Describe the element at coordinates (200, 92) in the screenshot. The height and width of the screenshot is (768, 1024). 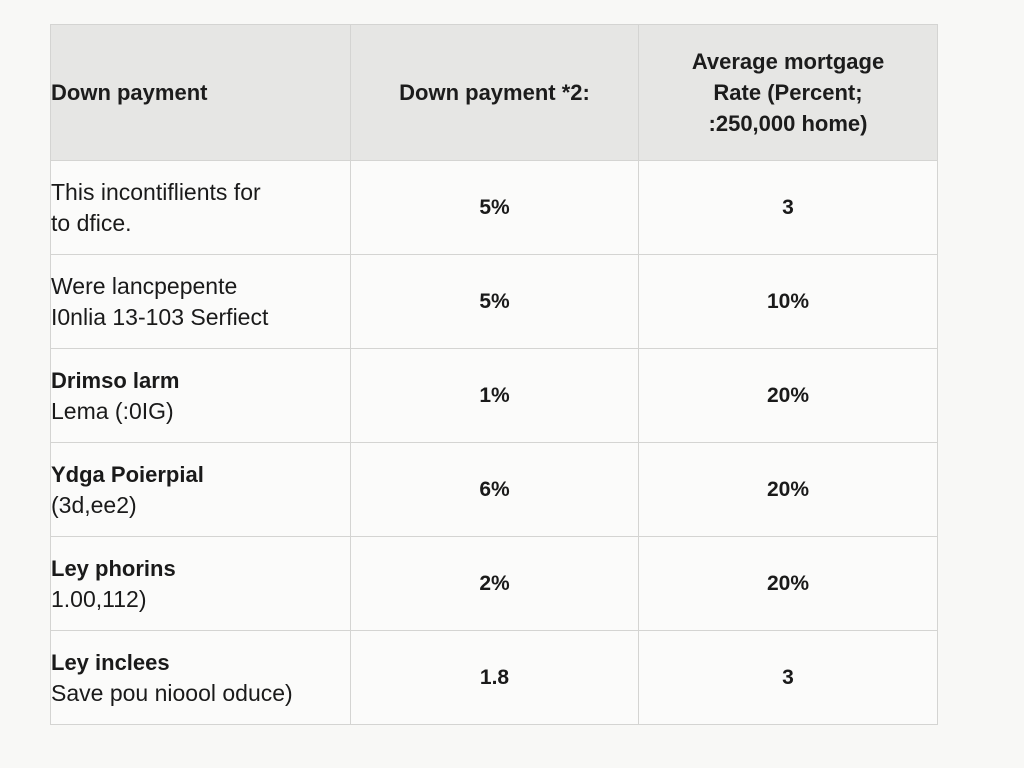
I see `header-down-payment: Down payment` at that location.